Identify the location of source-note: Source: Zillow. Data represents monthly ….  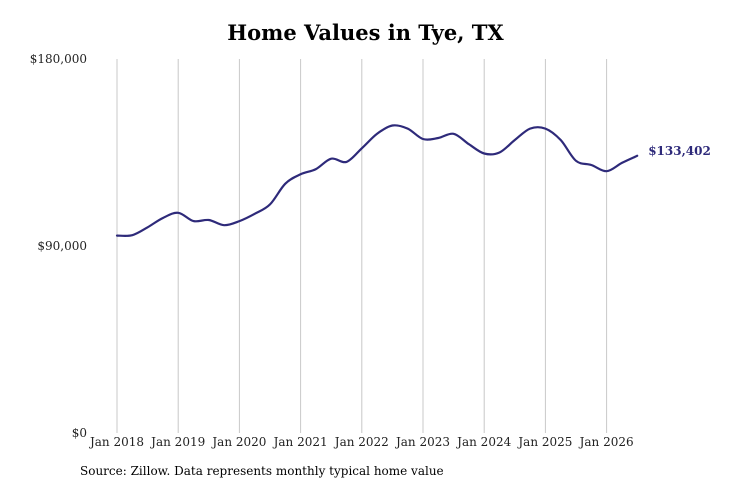
(262, 471).